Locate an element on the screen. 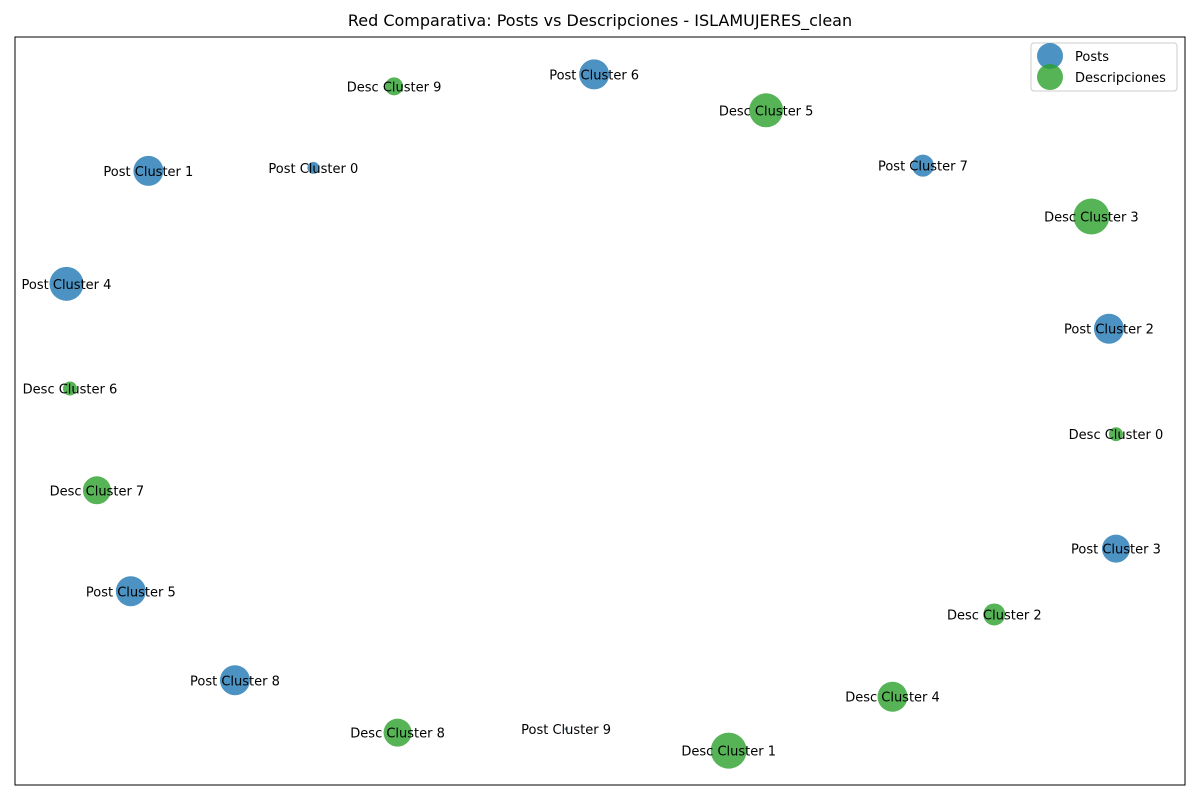 The width and height of the screenshot is (1200, 800). node-label-desc-cluster-0: Desc Cluster 0 is located at coordinates (1116, 435).